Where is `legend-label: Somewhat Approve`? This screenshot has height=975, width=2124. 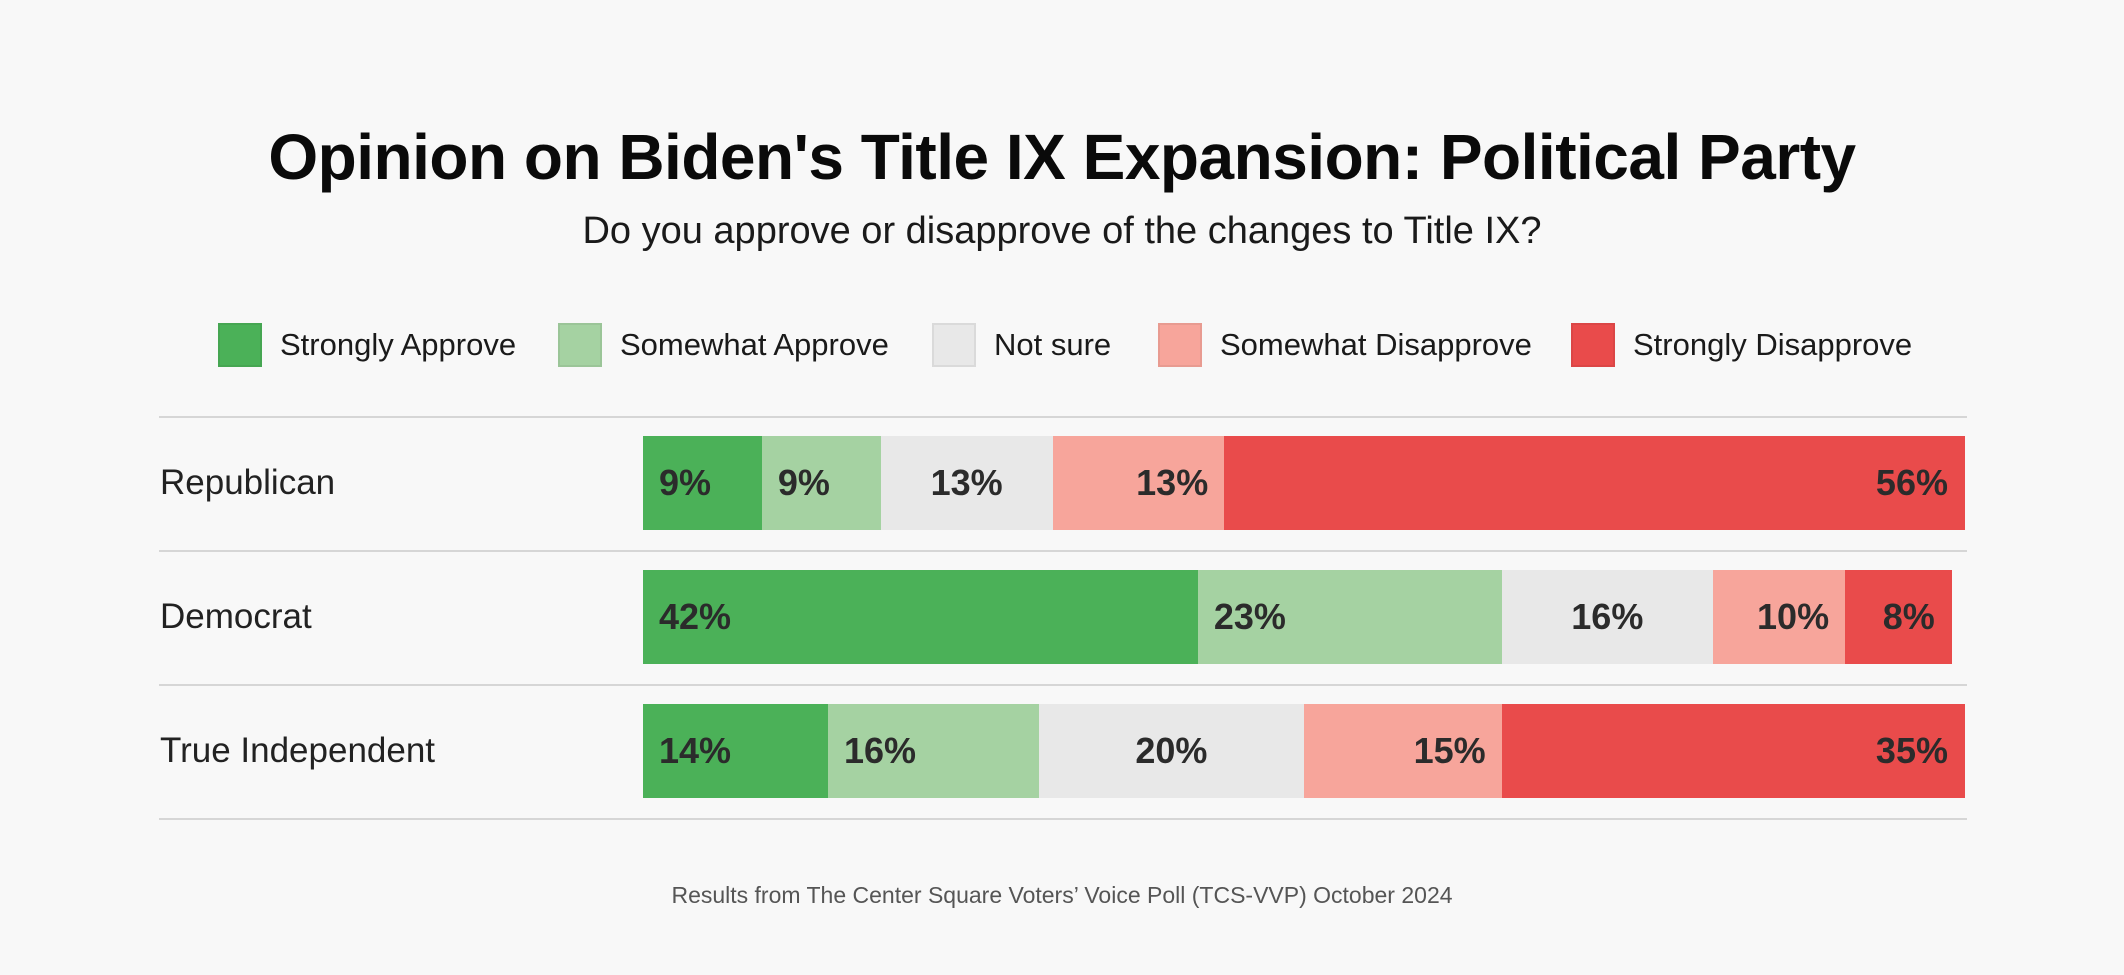 legend-label: Somewhat Approve is located at coordinates (754, 344).